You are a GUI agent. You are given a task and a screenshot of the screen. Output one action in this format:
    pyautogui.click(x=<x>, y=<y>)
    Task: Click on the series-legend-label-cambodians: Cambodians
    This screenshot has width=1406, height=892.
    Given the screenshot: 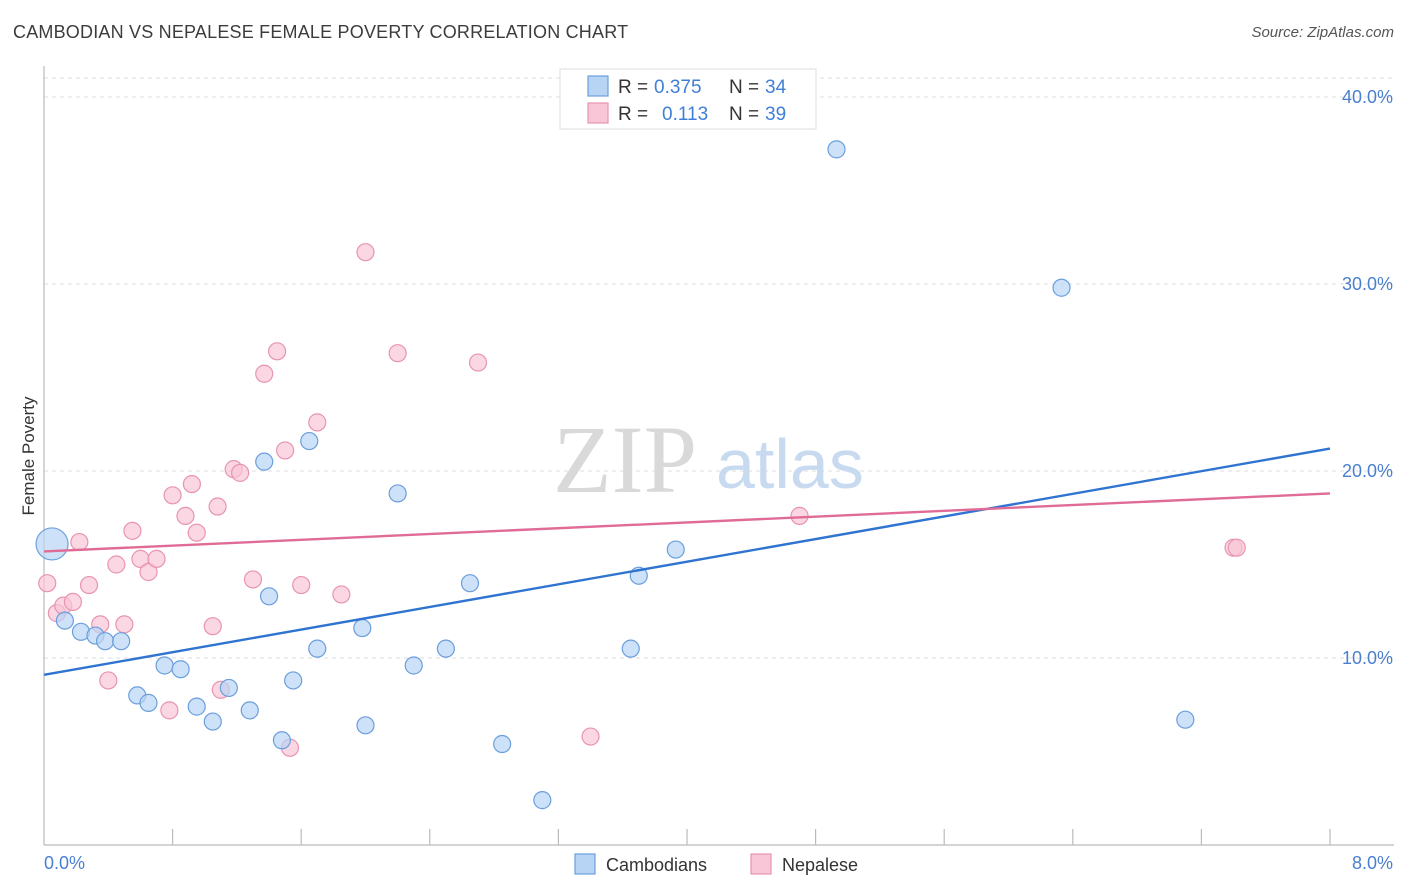 What is the action you would take?
    pyautogui.click(x=656, y=865)
    